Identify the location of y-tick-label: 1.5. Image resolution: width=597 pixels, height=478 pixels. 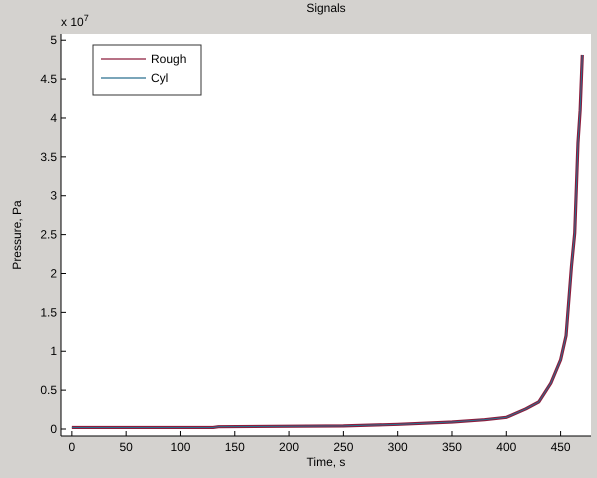
(49, 312).